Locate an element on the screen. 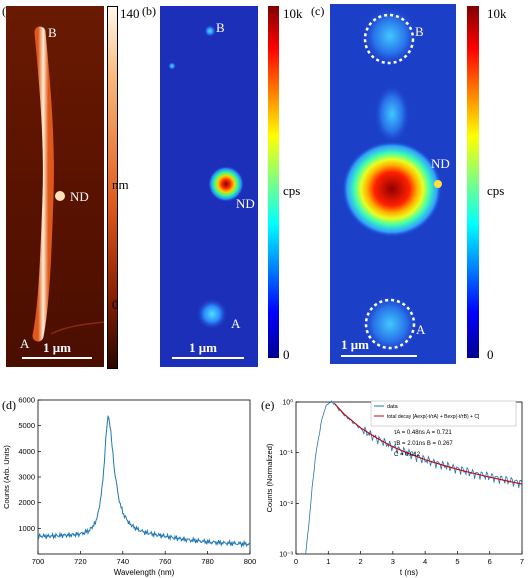 The width and height of the screenshot is (528, 578). spectrum-x-tick-label: 700 is located at coordinates (38, 561).